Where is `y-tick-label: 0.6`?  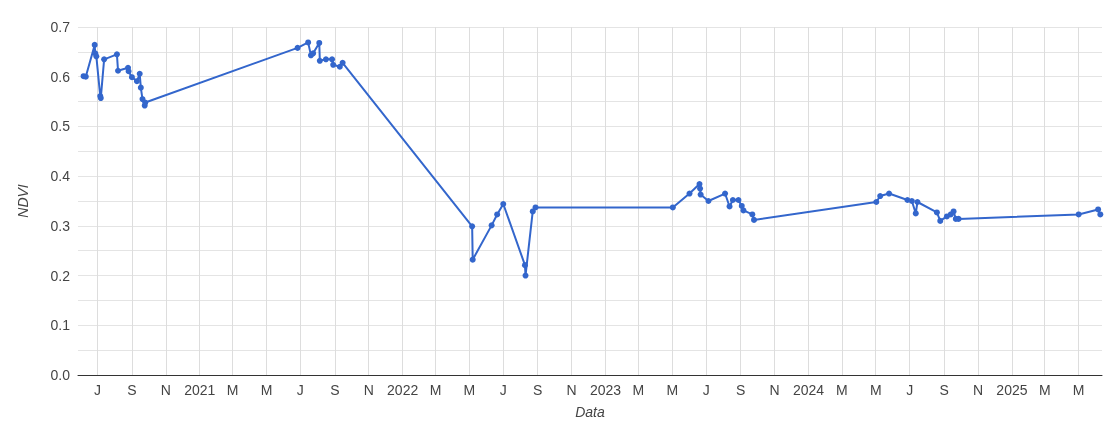 y-tick-label: 0.6 is located at coordinates (60, 76).